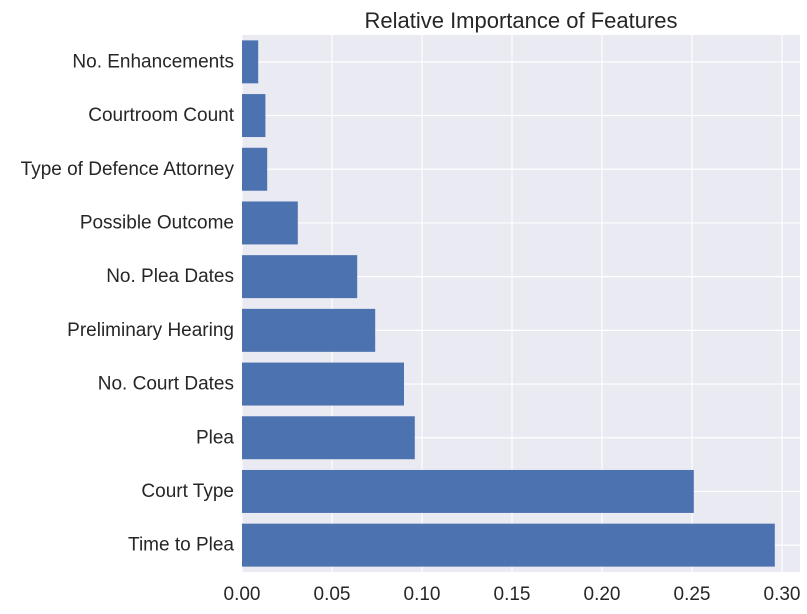 Image resolution: width=807 pixels, height=614 pixels. What do you see at coordinates (270, 223) in the screenshot?
I see `bar-possible-outcome` at bounding box center [270, 223].